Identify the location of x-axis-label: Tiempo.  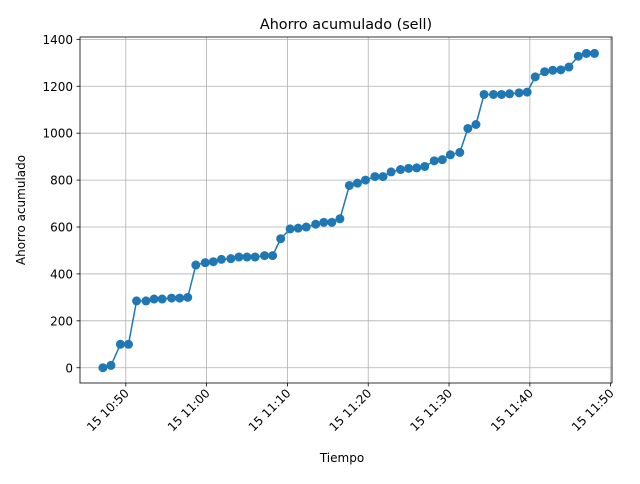
(341, 458).